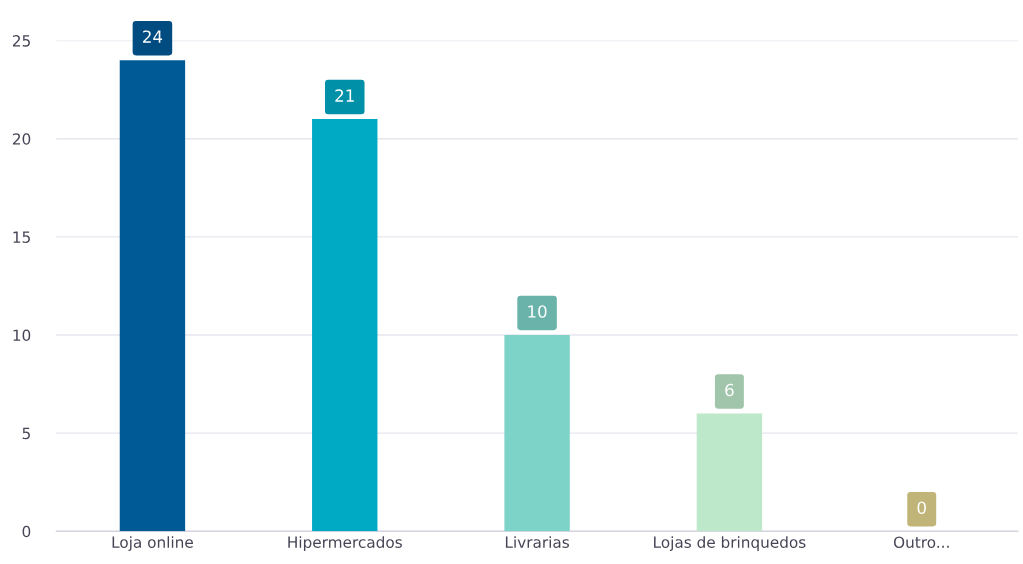 This screenshot has width=1023, height=564. What do you see at coordinates (537, 311) in the screenshot?
I see `data-label: 10` at bounding box center [537, 311].